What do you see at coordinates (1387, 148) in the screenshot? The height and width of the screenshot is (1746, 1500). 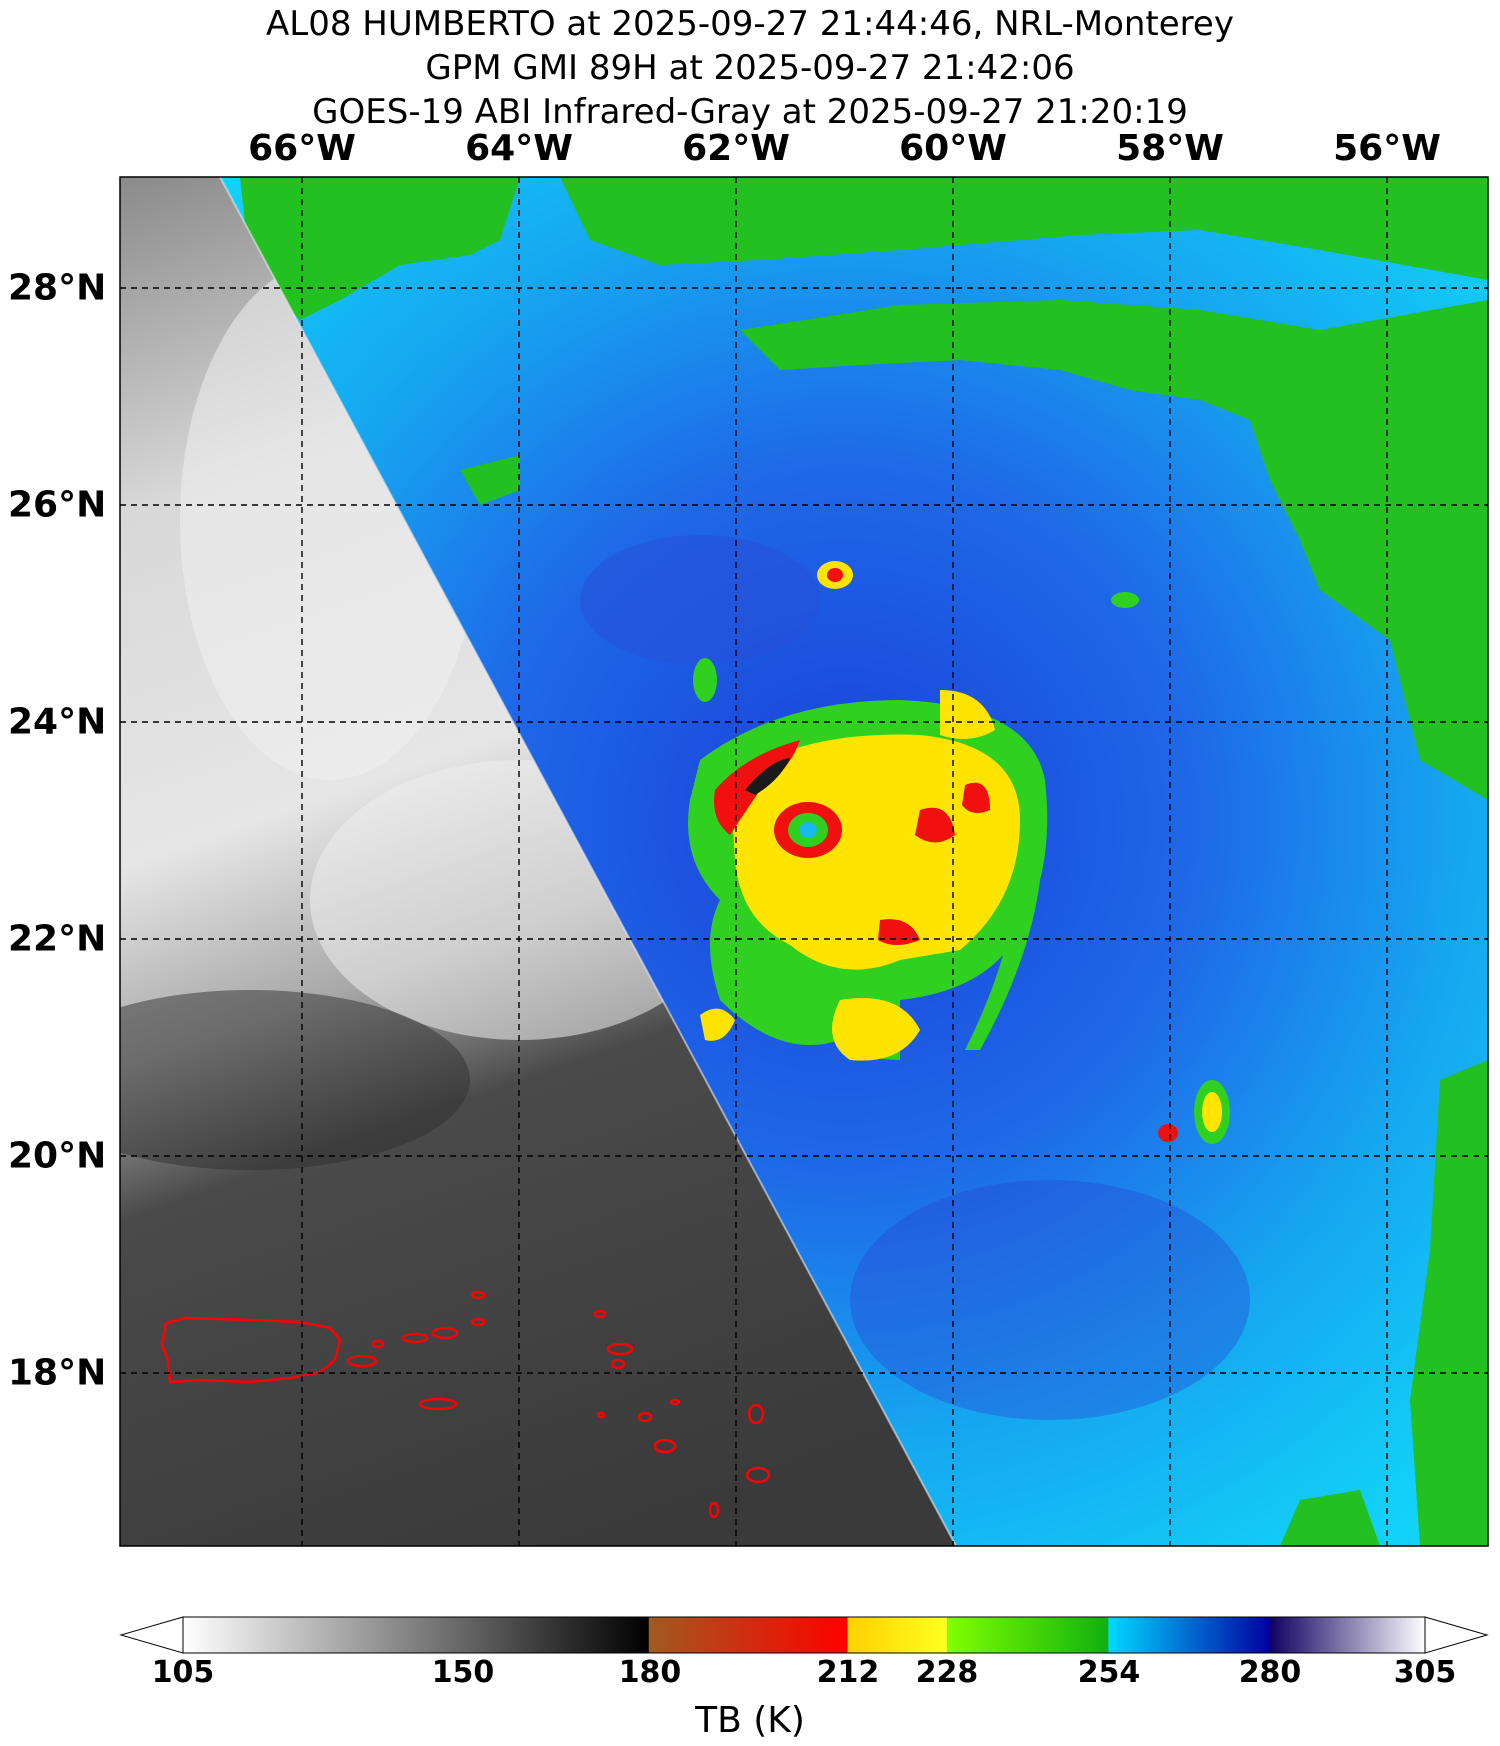 I see `longitude-label-56w: 56°W` at bounding box center [1387, 148].